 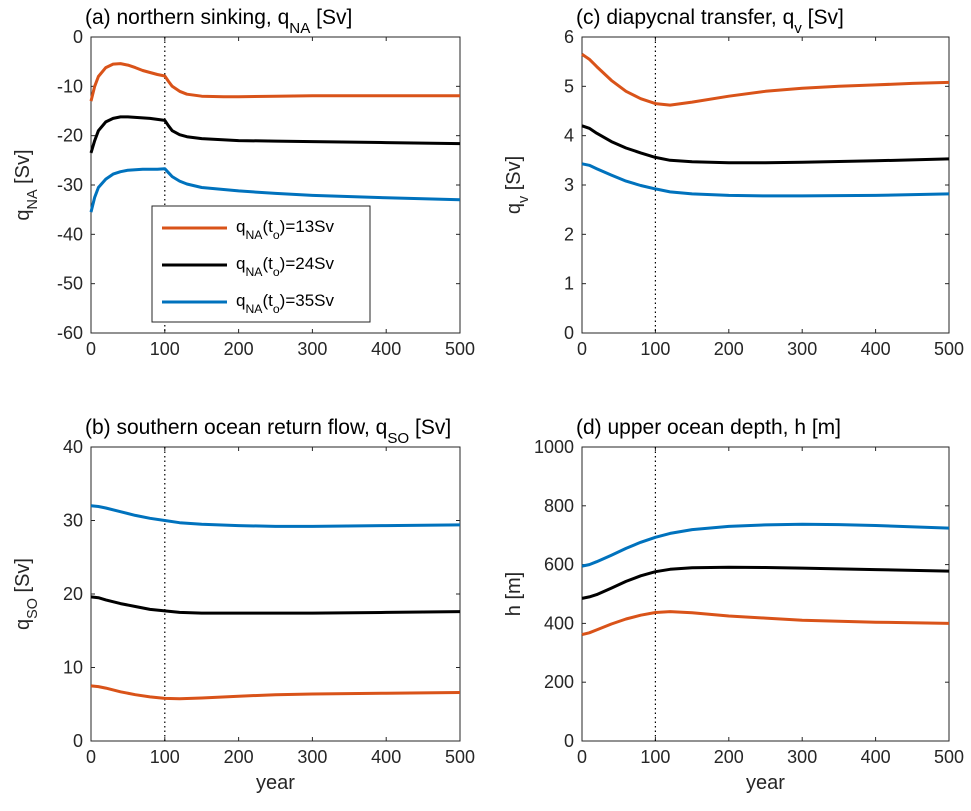 I want to click on y-tick-label: -60, so click(x=70, y=333).